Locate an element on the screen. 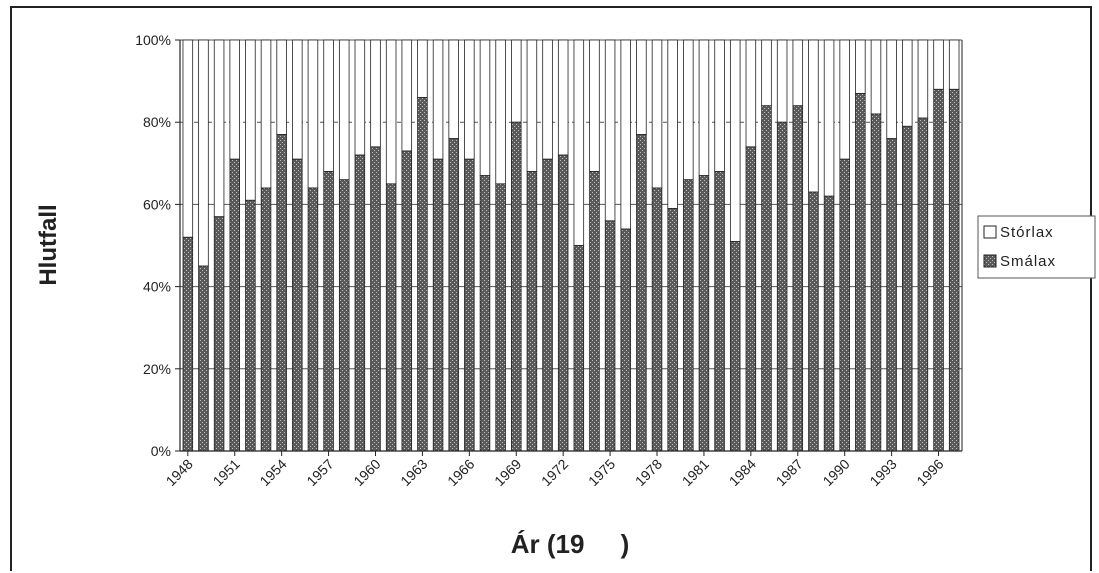 Image resolution: width=1099 pixels, height=573 pixels. x-tick-label-1978: 1978 is located at coordinates (648, 472).